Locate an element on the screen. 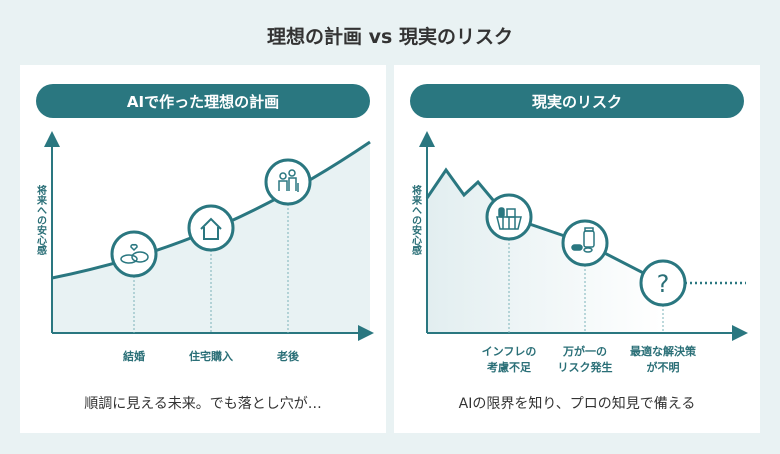 This screenshot has width=780, height=454. area-fill is located at coordinates (545, 251).